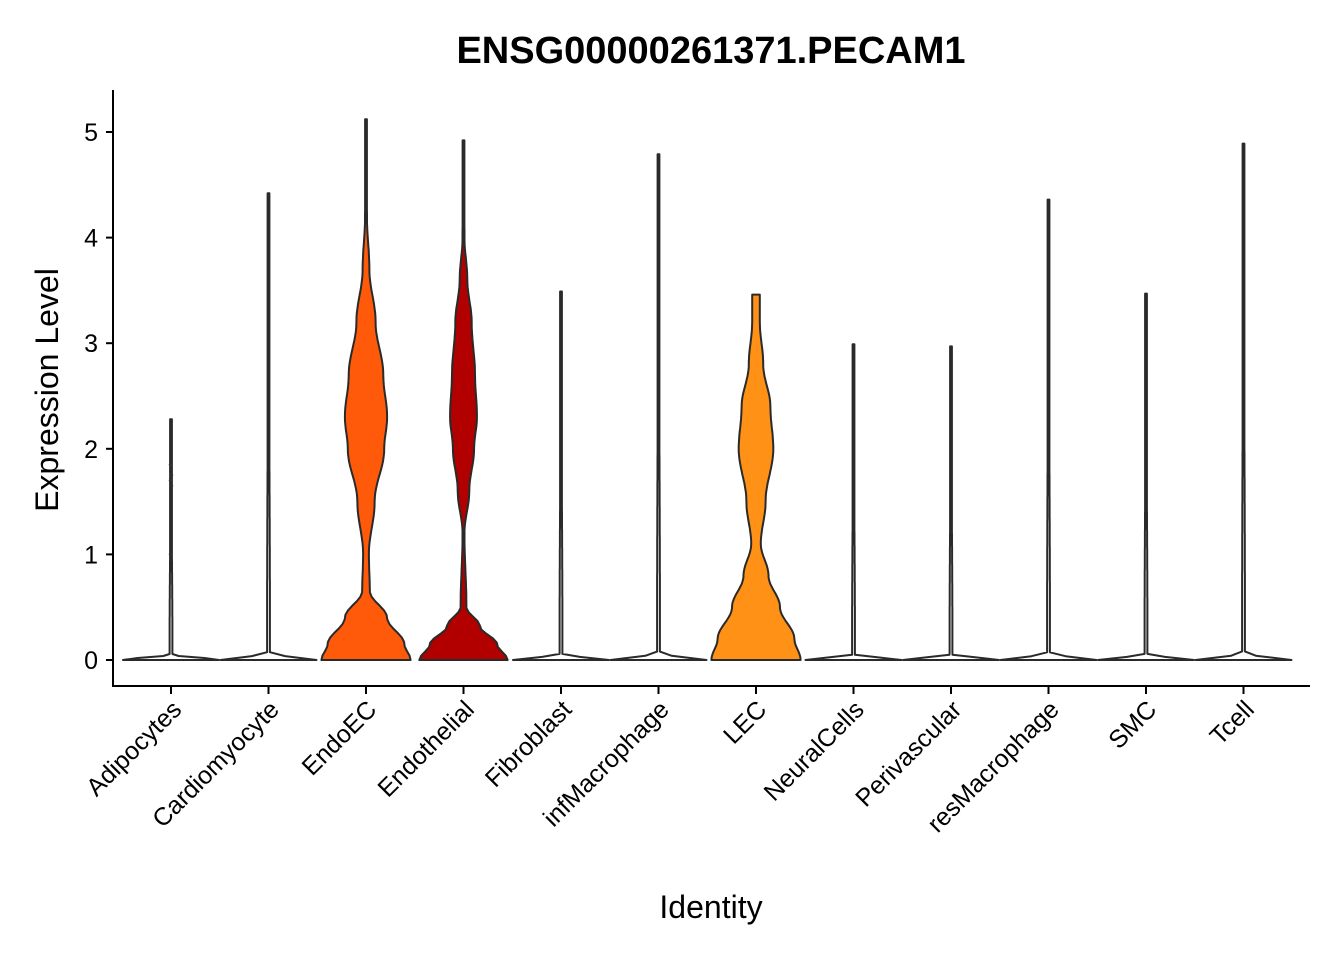 Image resolution: width=1344 pixels, height=960 pixels. What do you see at coordinates (463, 400) in the screenshot?
I see `violin-endothelial` at bounding box center [463, 400].